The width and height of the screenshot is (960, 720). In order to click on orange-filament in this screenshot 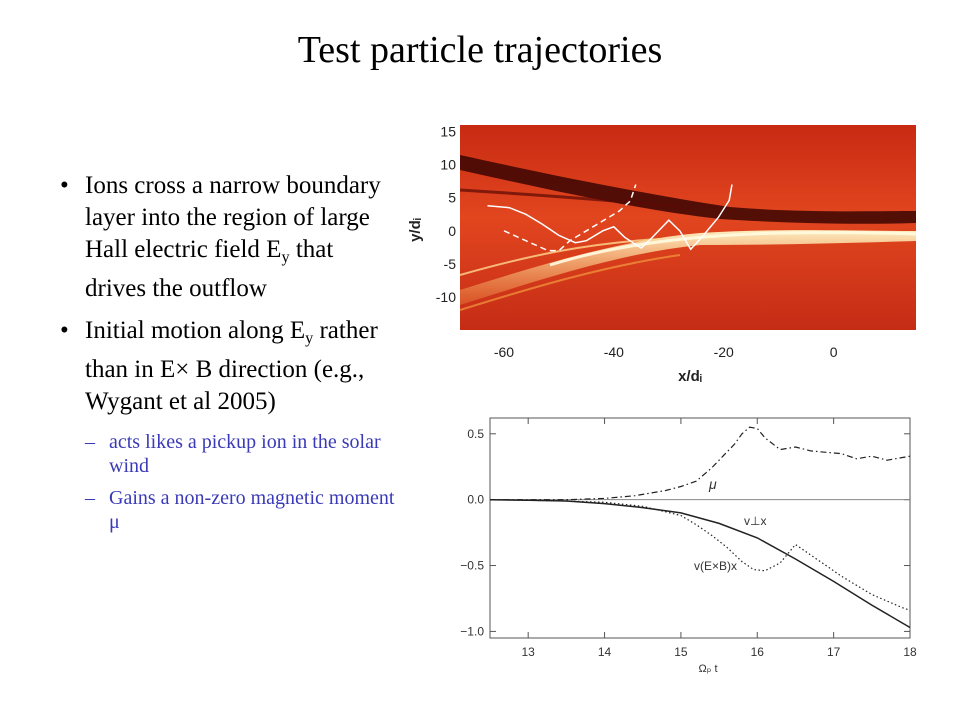, I will do `click(570, 282)`.